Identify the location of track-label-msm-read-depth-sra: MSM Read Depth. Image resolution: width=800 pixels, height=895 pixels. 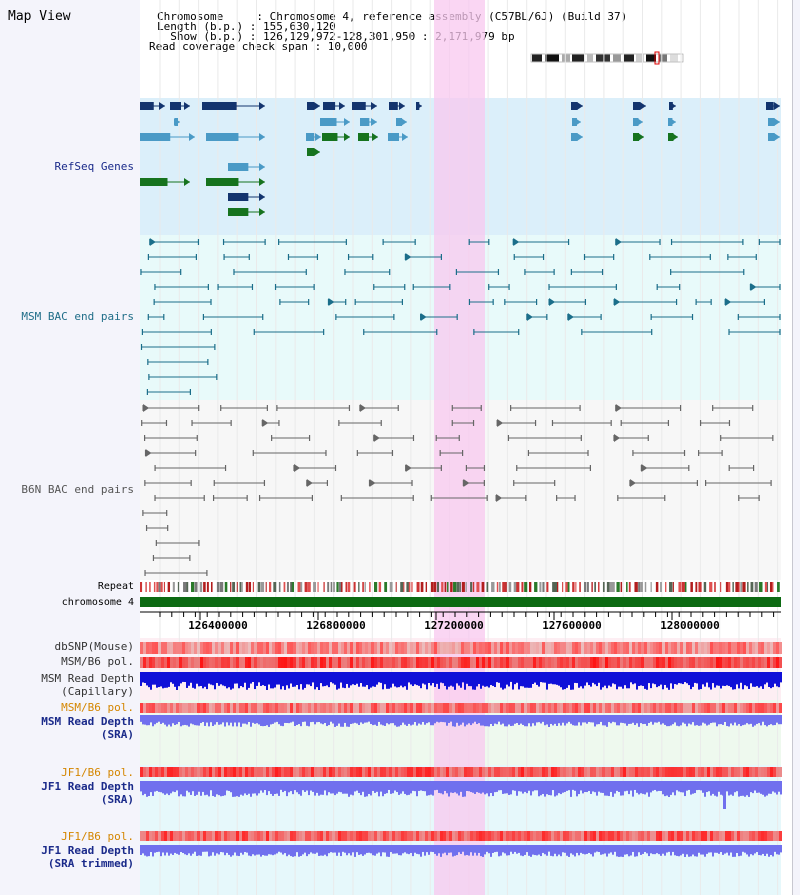
(87, 721).